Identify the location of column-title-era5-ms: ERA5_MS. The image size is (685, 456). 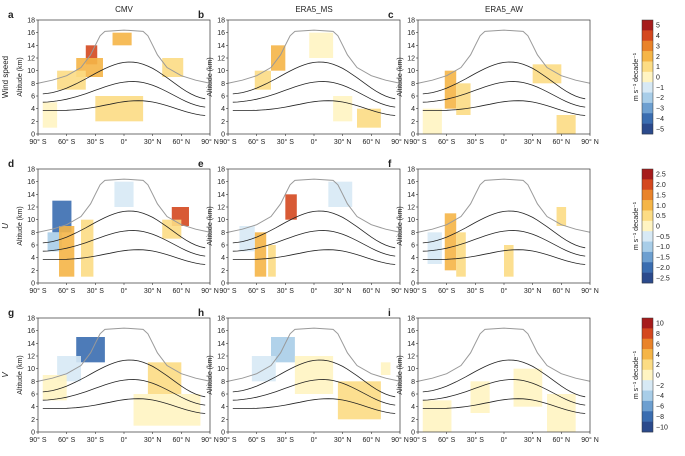
(313, 9).